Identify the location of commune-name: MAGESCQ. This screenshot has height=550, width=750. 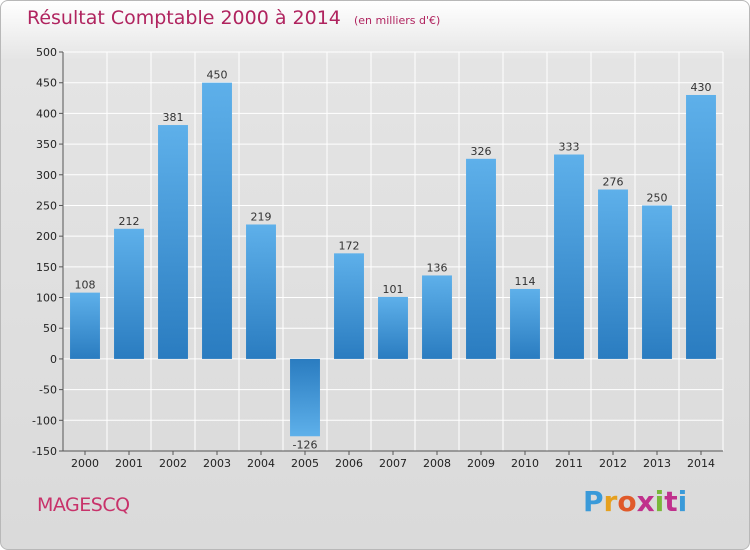
(83, 505).